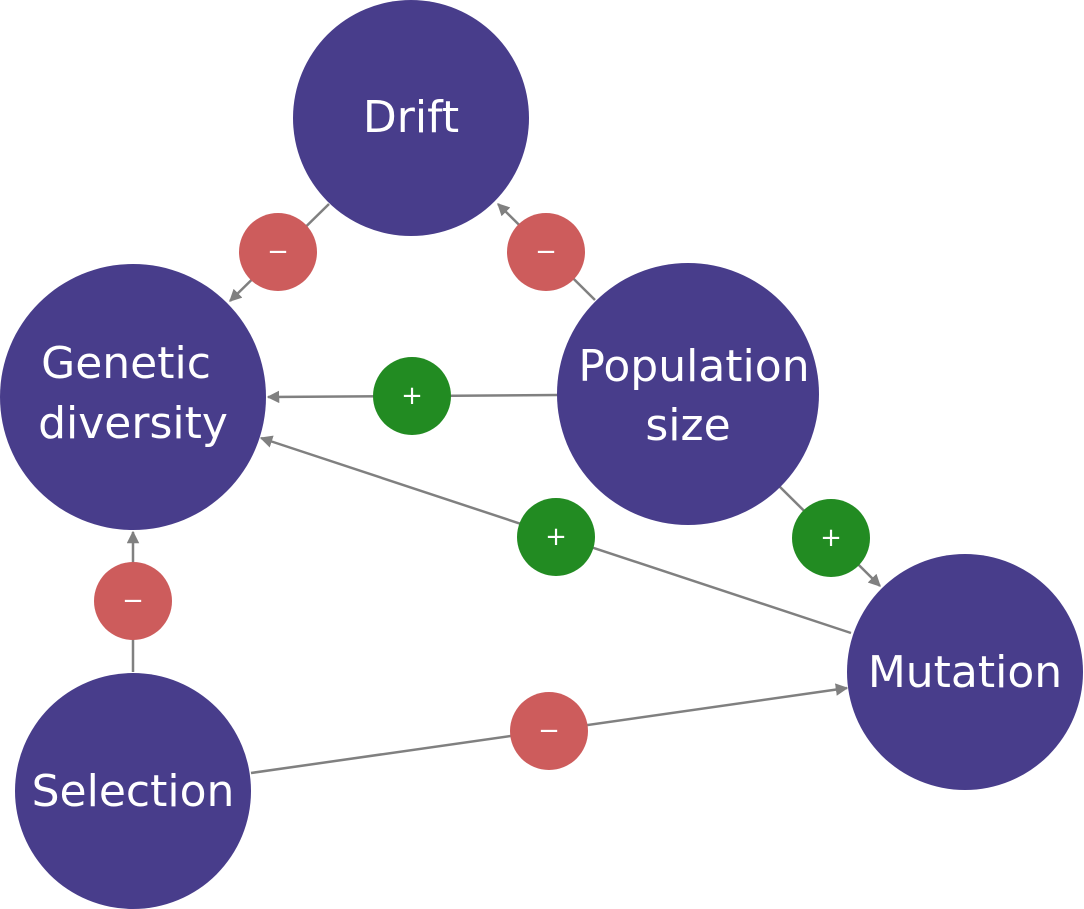 This screenshot has width=1084, height=909. I want to click on node-mutation-circle, so click(965, 672).